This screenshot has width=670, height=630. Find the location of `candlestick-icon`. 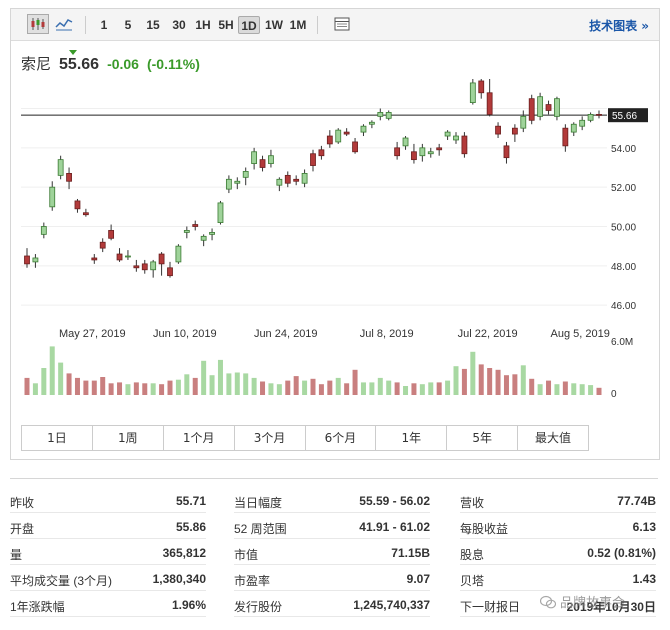

candlestick-icon is located at coordinates (38, 24).